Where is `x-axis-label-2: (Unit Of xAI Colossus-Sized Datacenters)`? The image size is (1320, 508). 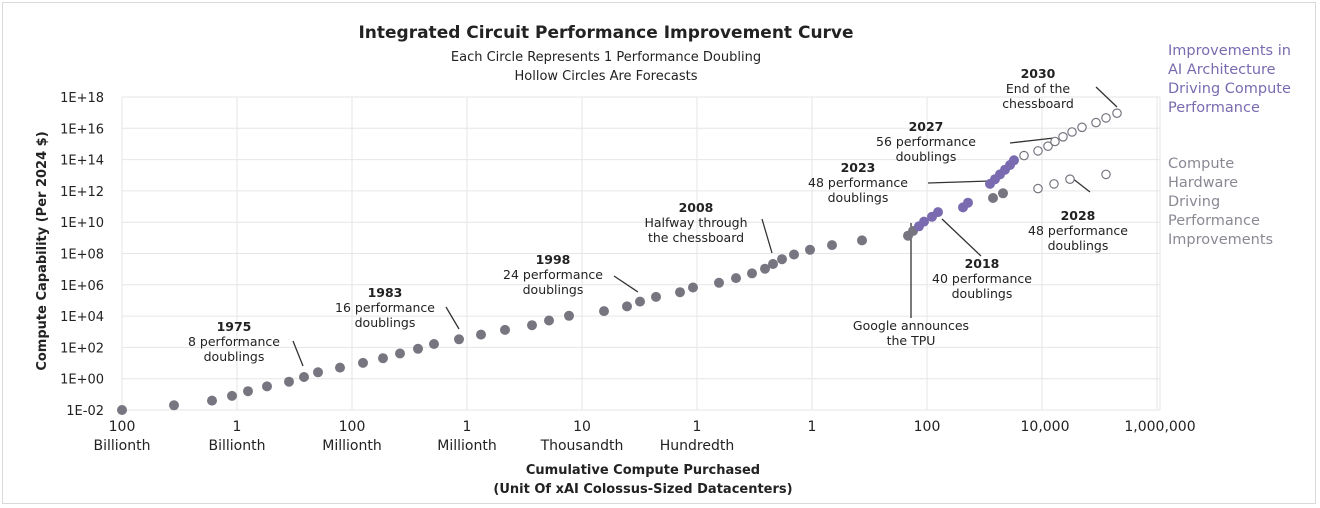
x-axis-label-2: (Unit Of xAI Colossus-Sized Datacenters) is located at coordinates (642, 489).